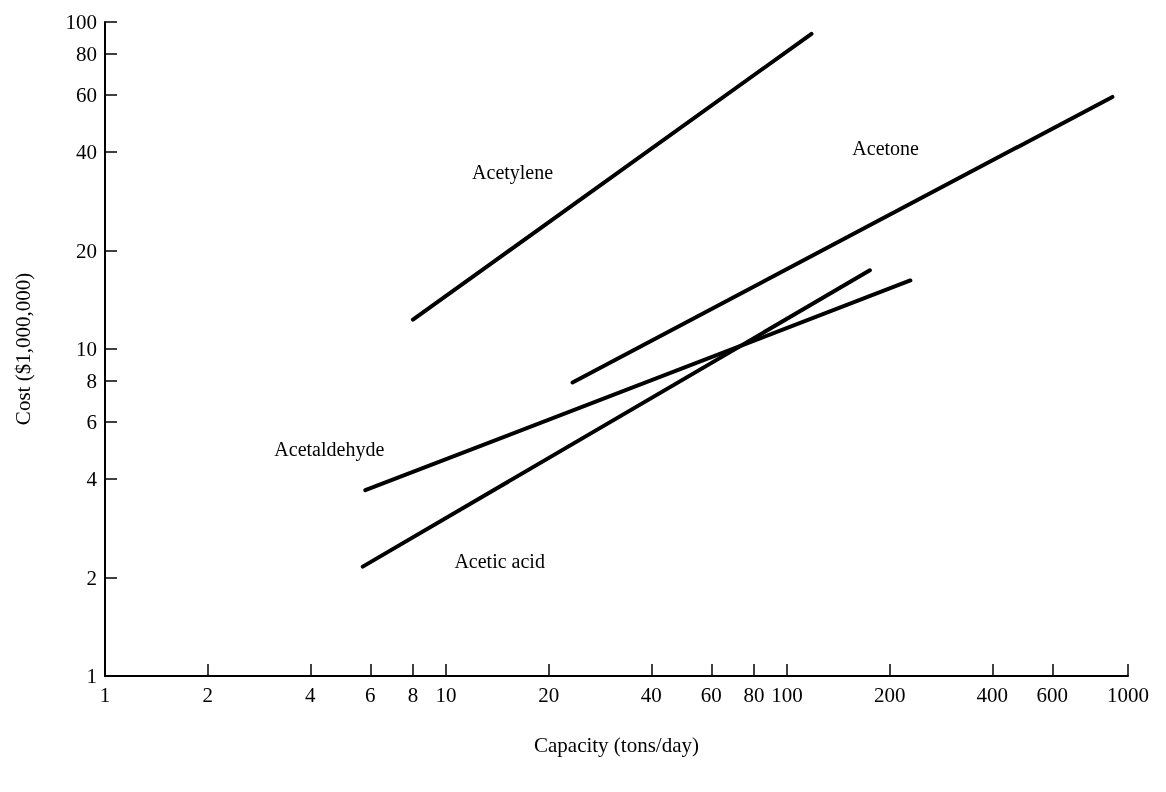 This screenshot has width=1166, height=792. What do you see at coordinates (886, 147) in the screenshot?
I see `series-label: Acetone` at bounding box center [886, 147].